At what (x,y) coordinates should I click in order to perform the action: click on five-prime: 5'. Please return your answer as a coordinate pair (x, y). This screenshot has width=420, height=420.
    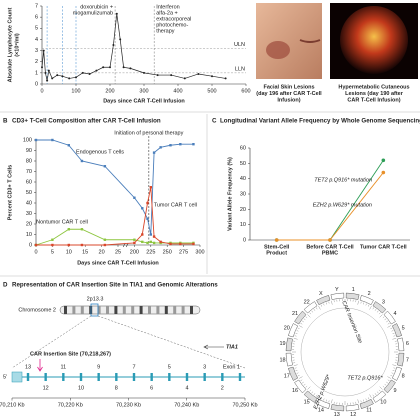
    Looking at the image, I should click on (5, 377).